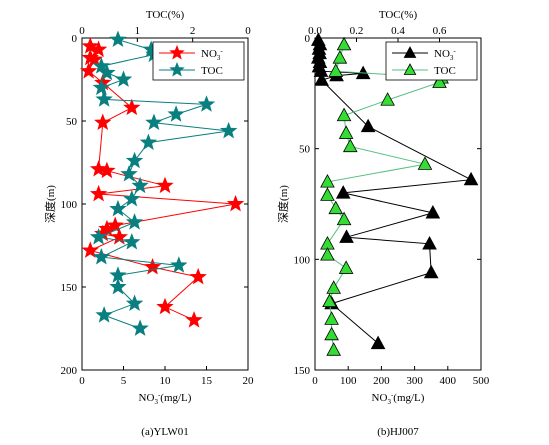  I want to click on x-tick-label-top: 0.4, so click(398, 31).